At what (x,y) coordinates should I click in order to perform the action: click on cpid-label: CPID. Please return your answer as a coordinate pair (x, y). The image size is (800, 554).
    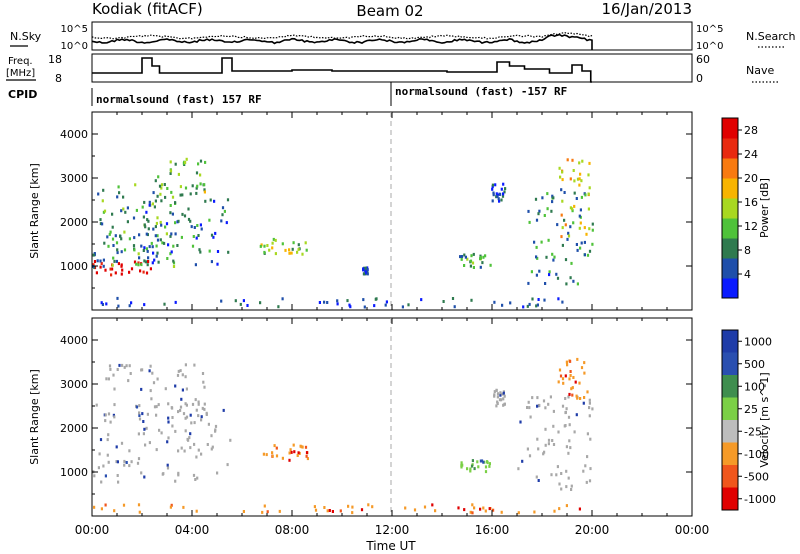
    Looking at the image, I should click on (22, 94).